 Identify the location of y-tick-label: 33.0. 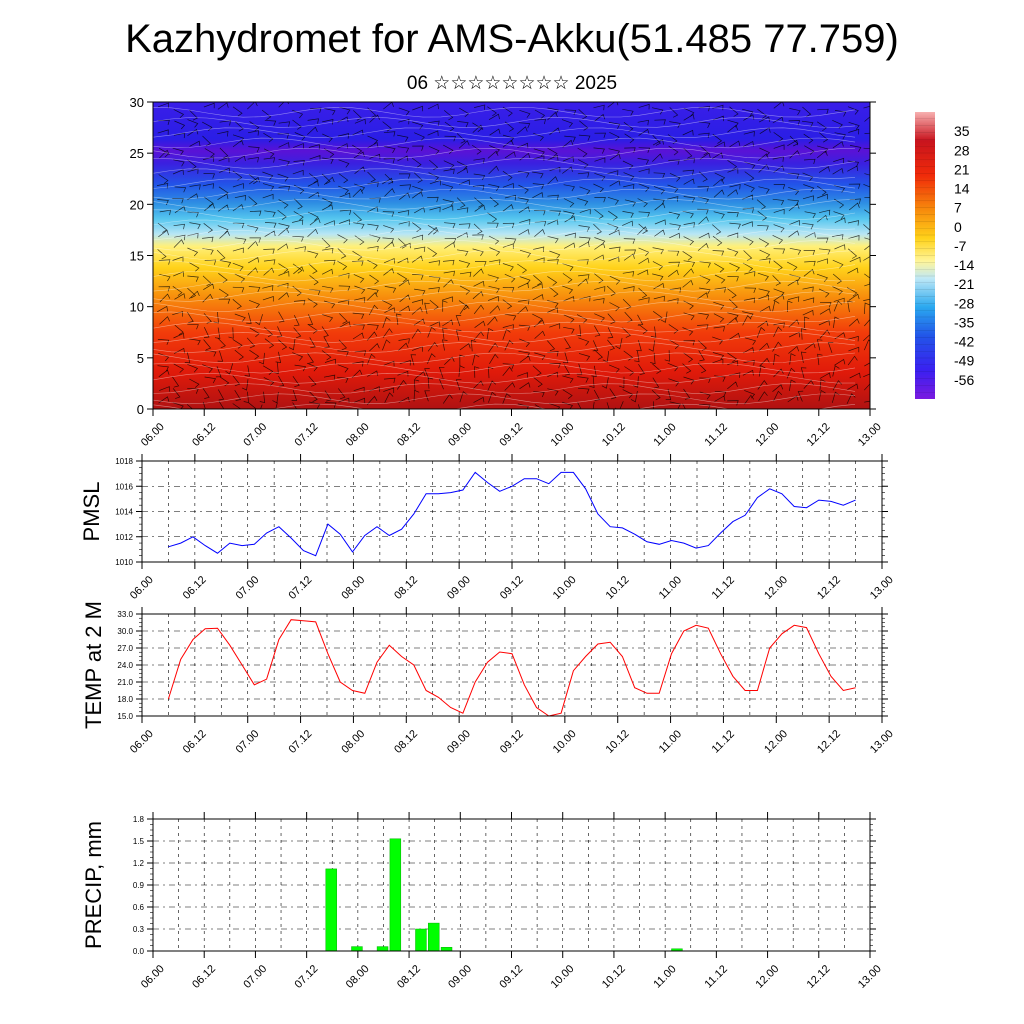
(125, 614).